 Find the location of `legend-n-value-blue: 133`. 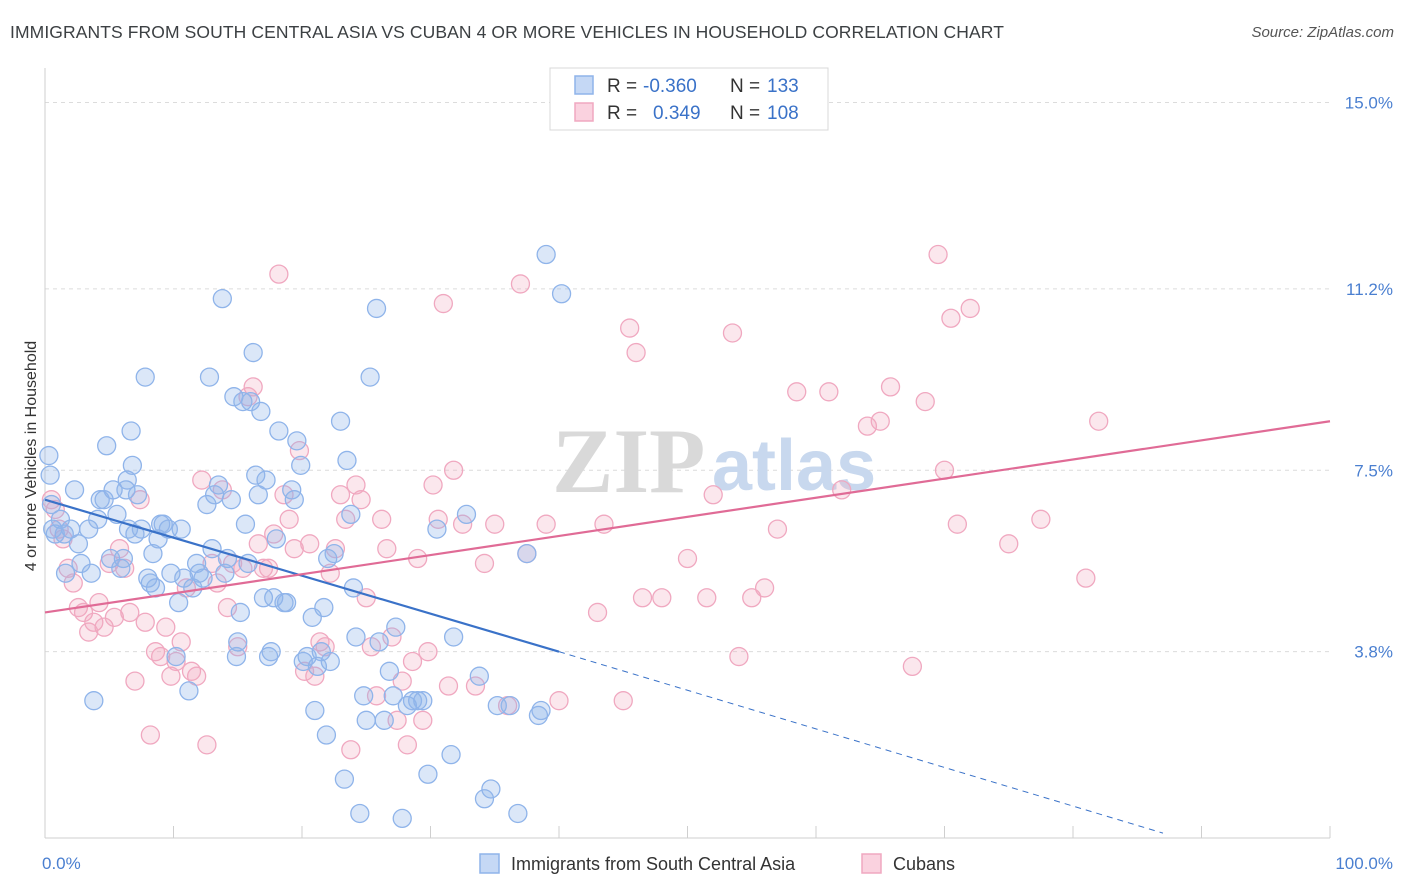

legend-n-value-blue: 133 is located at coordinates (783, 86).